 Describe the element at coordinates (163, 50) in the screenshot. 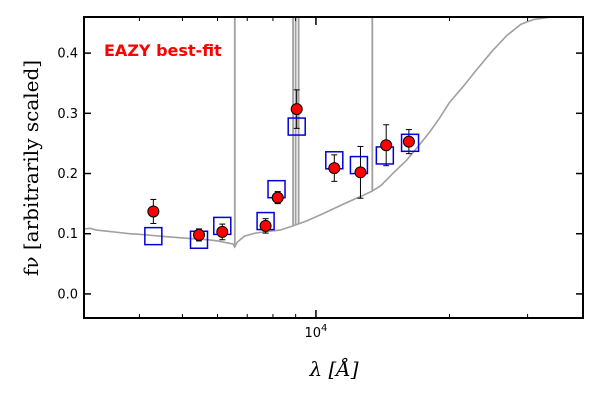

I see `annotation-label: EAZY best-fit` at that location.